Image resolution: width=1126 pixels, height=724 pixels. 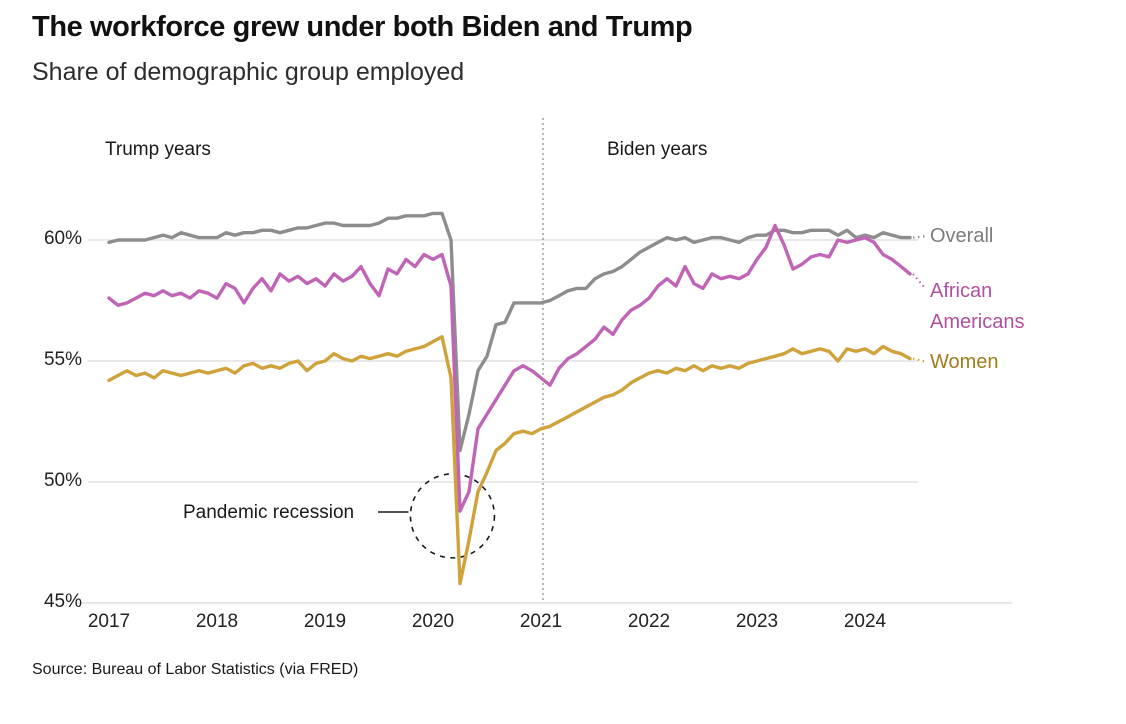 What do you see at coordinates (109, 621) in the screenshot?
I see `x-axis-tick-label: 2017` at bounding box center [109, 621].